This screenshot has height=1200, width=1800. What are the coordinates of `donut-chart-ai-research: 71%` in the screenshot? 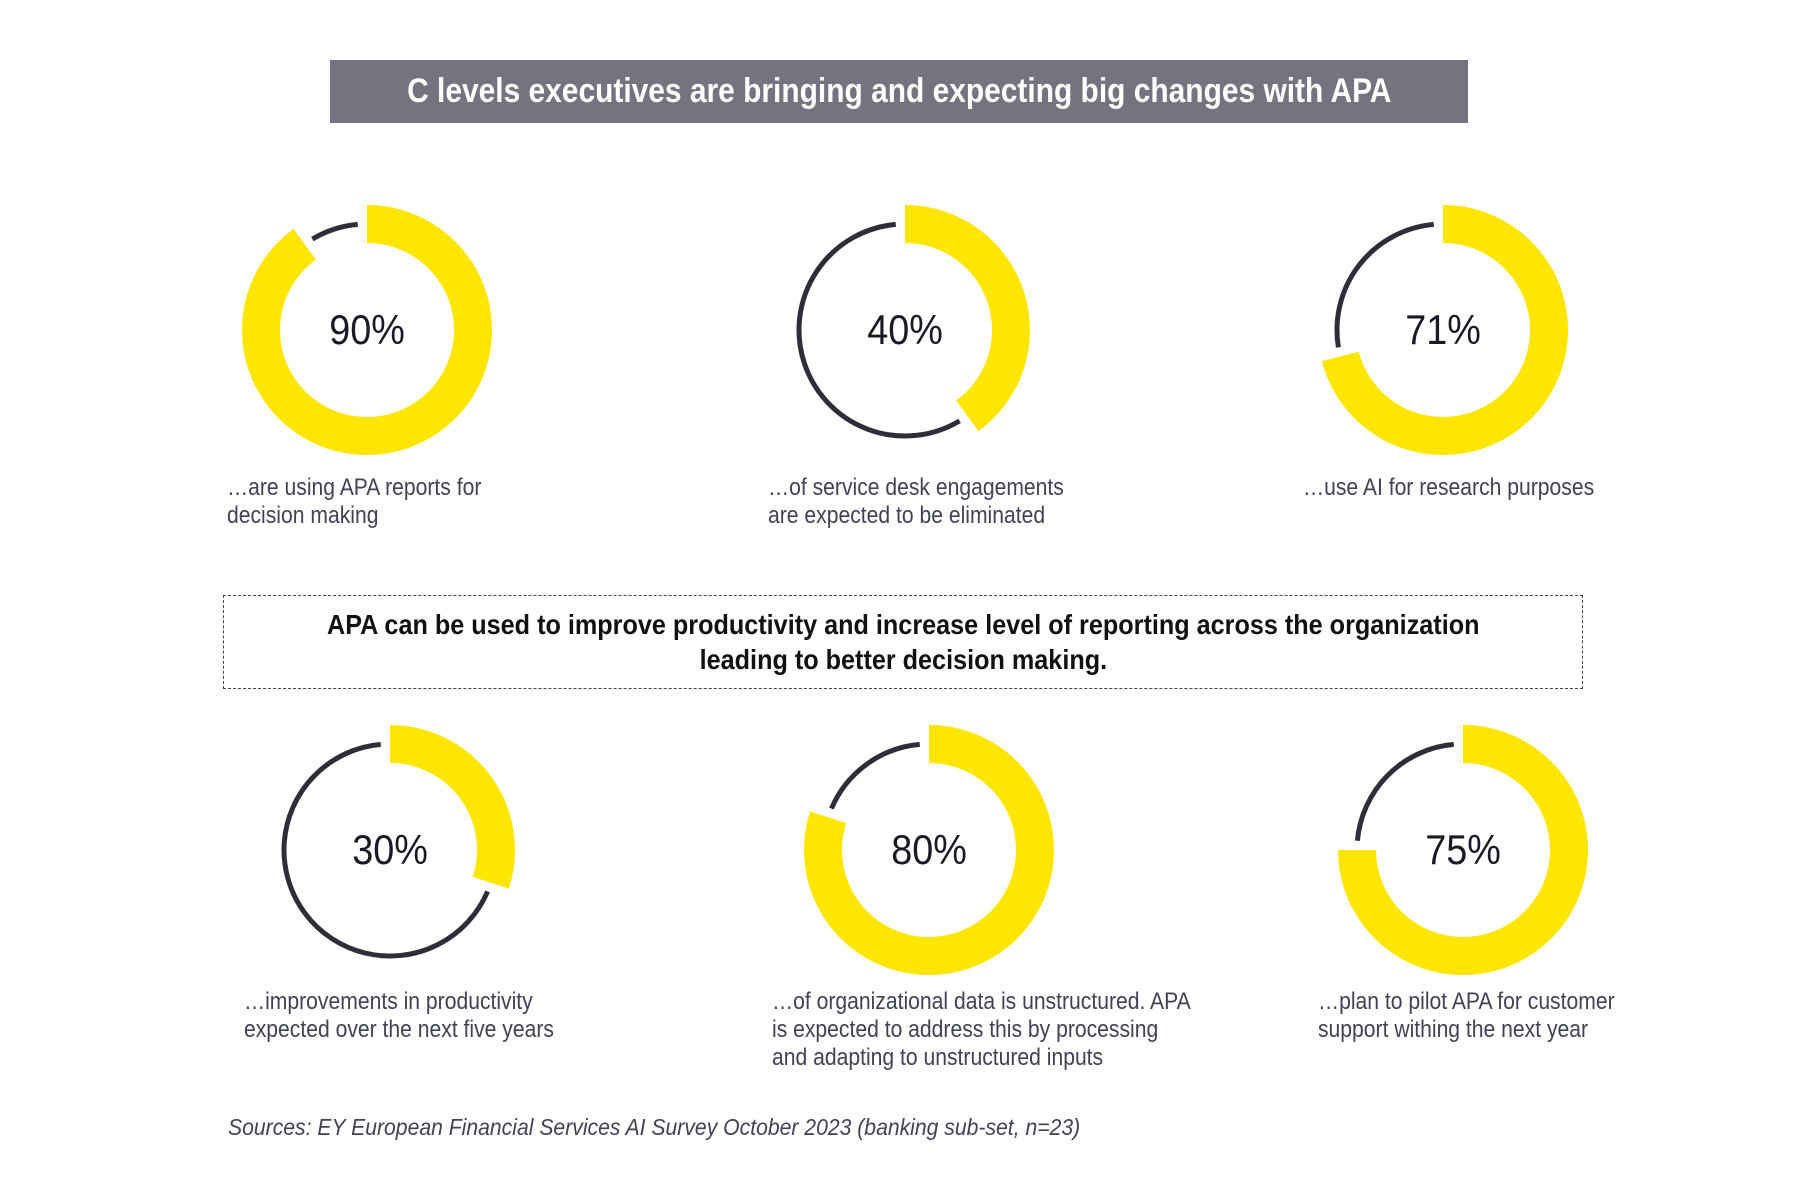 It's located at (1443, 330).